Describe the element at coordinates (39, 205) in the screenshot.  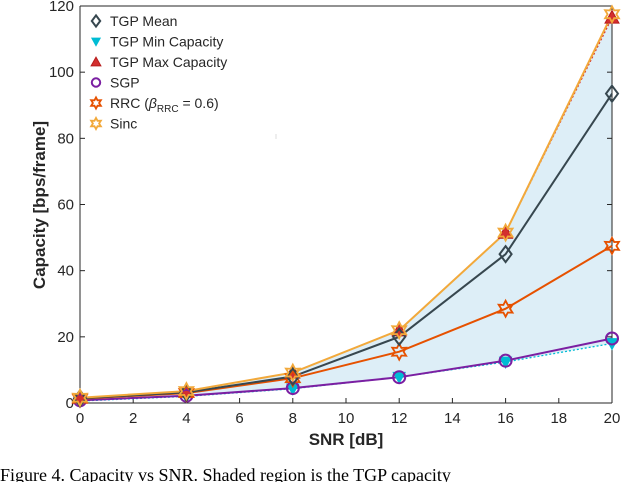
I see `y-axis-label: Capacity [bps/frame]` at that location.